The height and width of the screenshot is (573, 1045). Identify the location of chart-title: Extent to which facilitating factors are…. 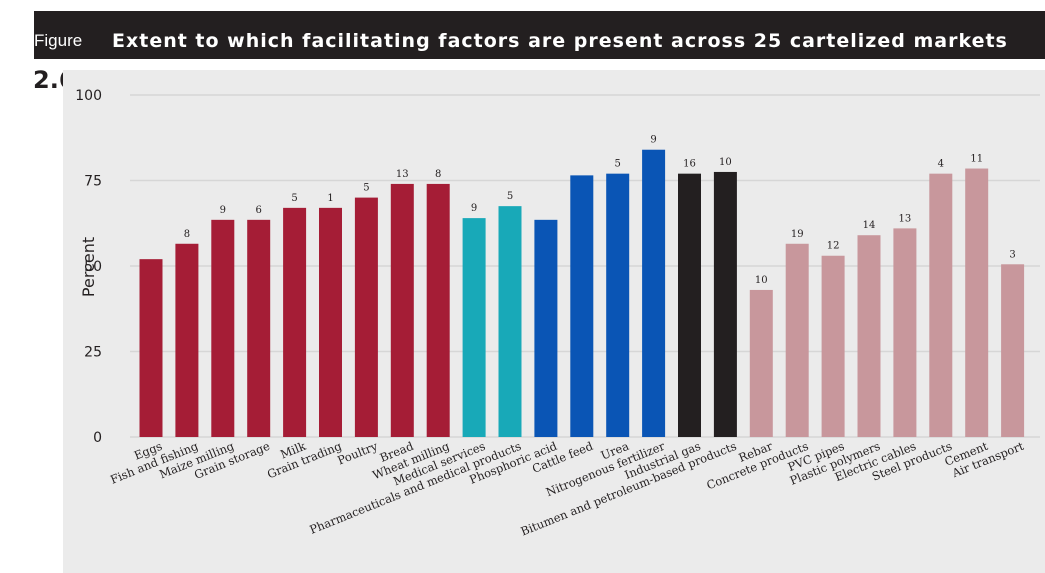
(560, 41).